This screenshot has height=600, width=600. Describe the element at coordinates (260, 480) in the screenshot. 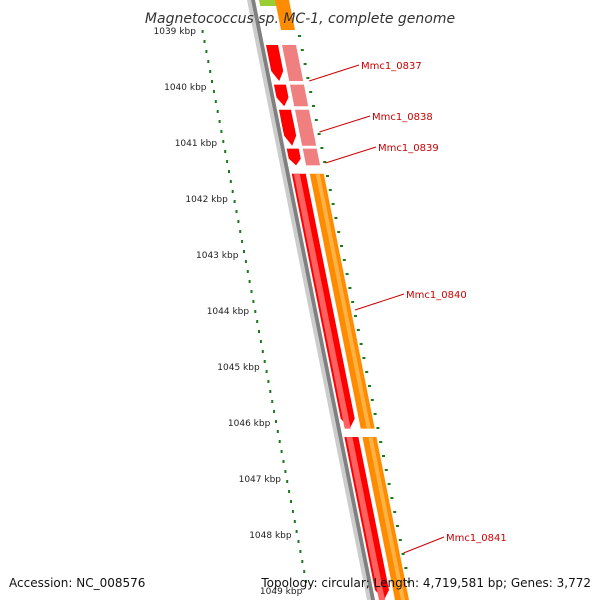

I see `tick-label-1047: 1047 kbp` at that location.